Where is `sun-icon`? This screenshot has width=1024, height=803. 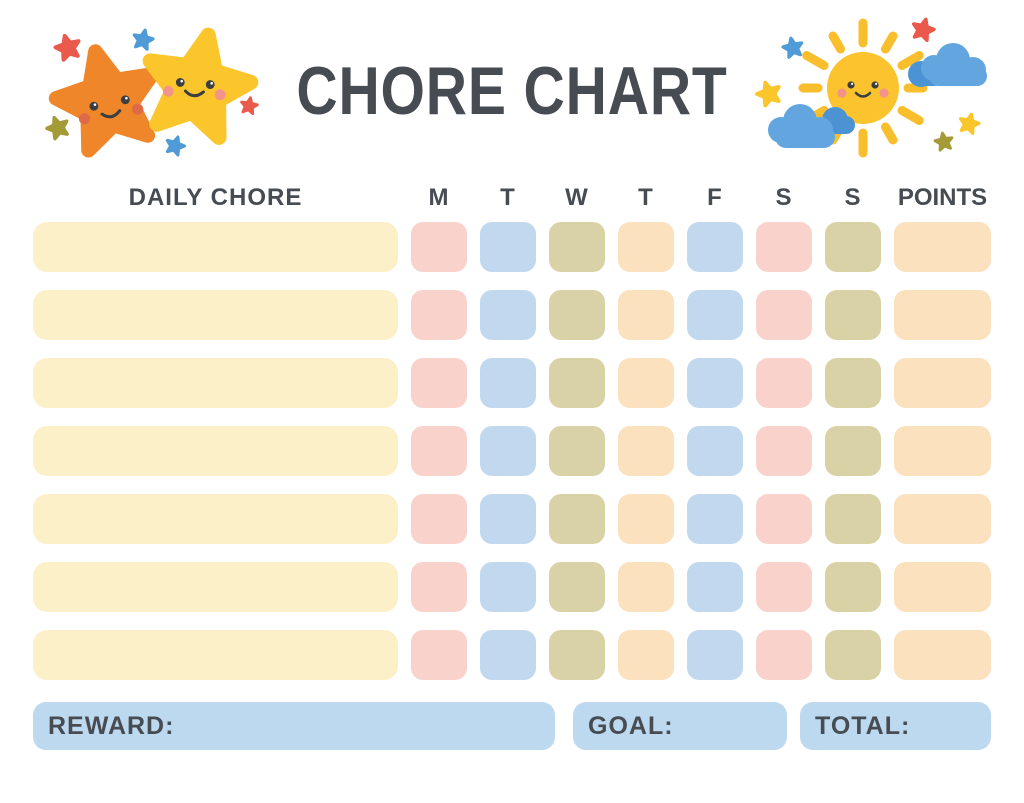
sun-icon is located at coordinates (863, 88).